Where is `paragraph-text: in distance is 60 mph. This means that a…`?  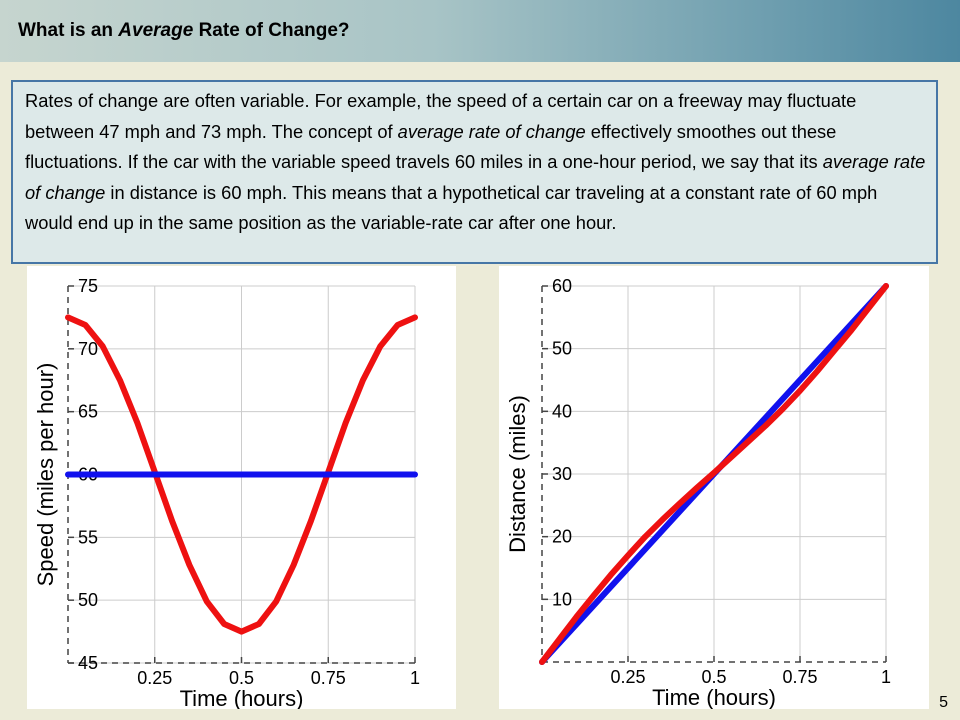 paragraph-text: in distance is 60 mph. This means that a… is located at coordinates (451, 207).